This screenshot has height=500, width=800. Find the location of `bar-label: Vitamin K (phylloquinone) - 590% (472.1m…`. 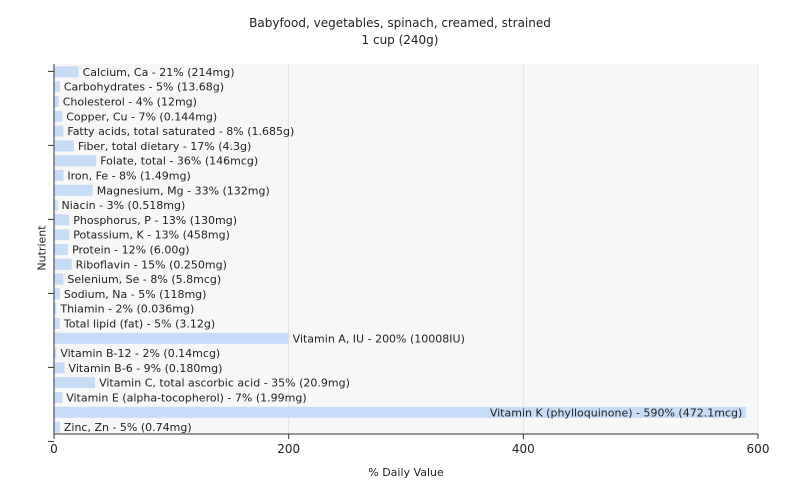

bar-label: Vitamin K (phylloquinone) - 590% (472.1m… is located at coordinates (616, 412).